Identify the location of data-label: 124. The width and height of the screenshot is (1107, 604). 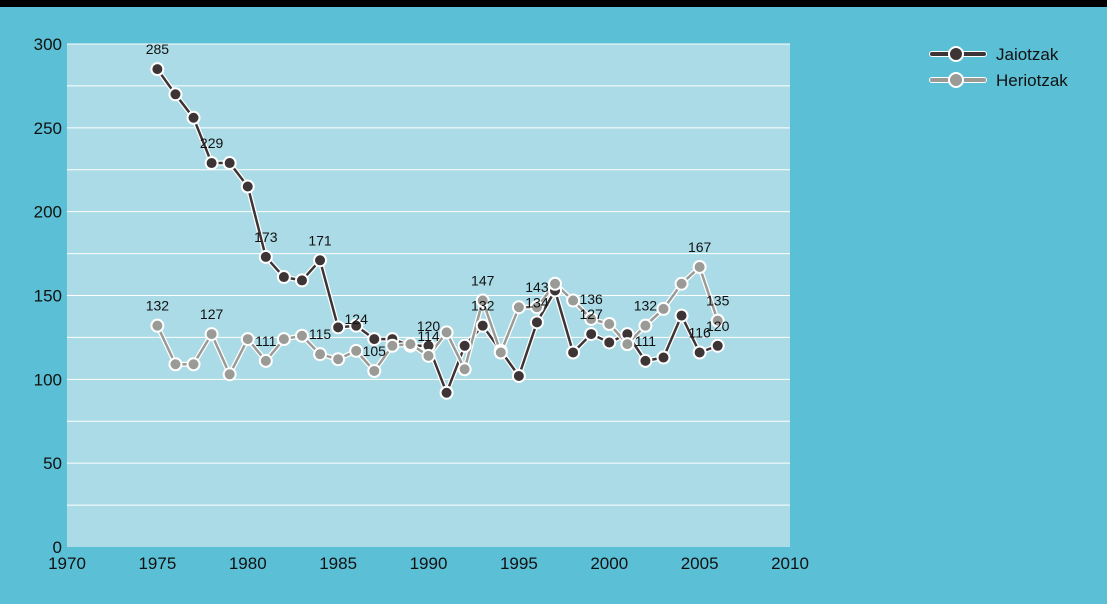
(357, 319).